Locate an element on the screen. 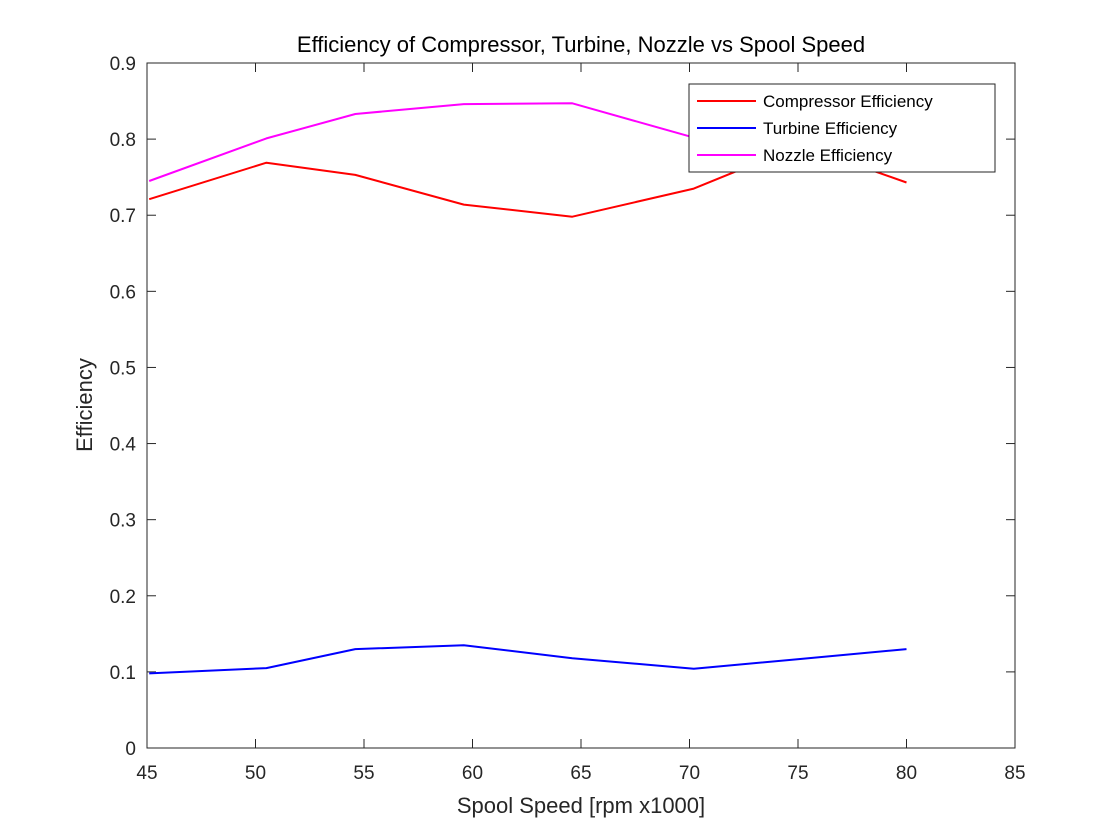 Image resolution: width=1120 pixels, height=840 pixels. x-tick-label: 80 is located at coordinates (906, 773).